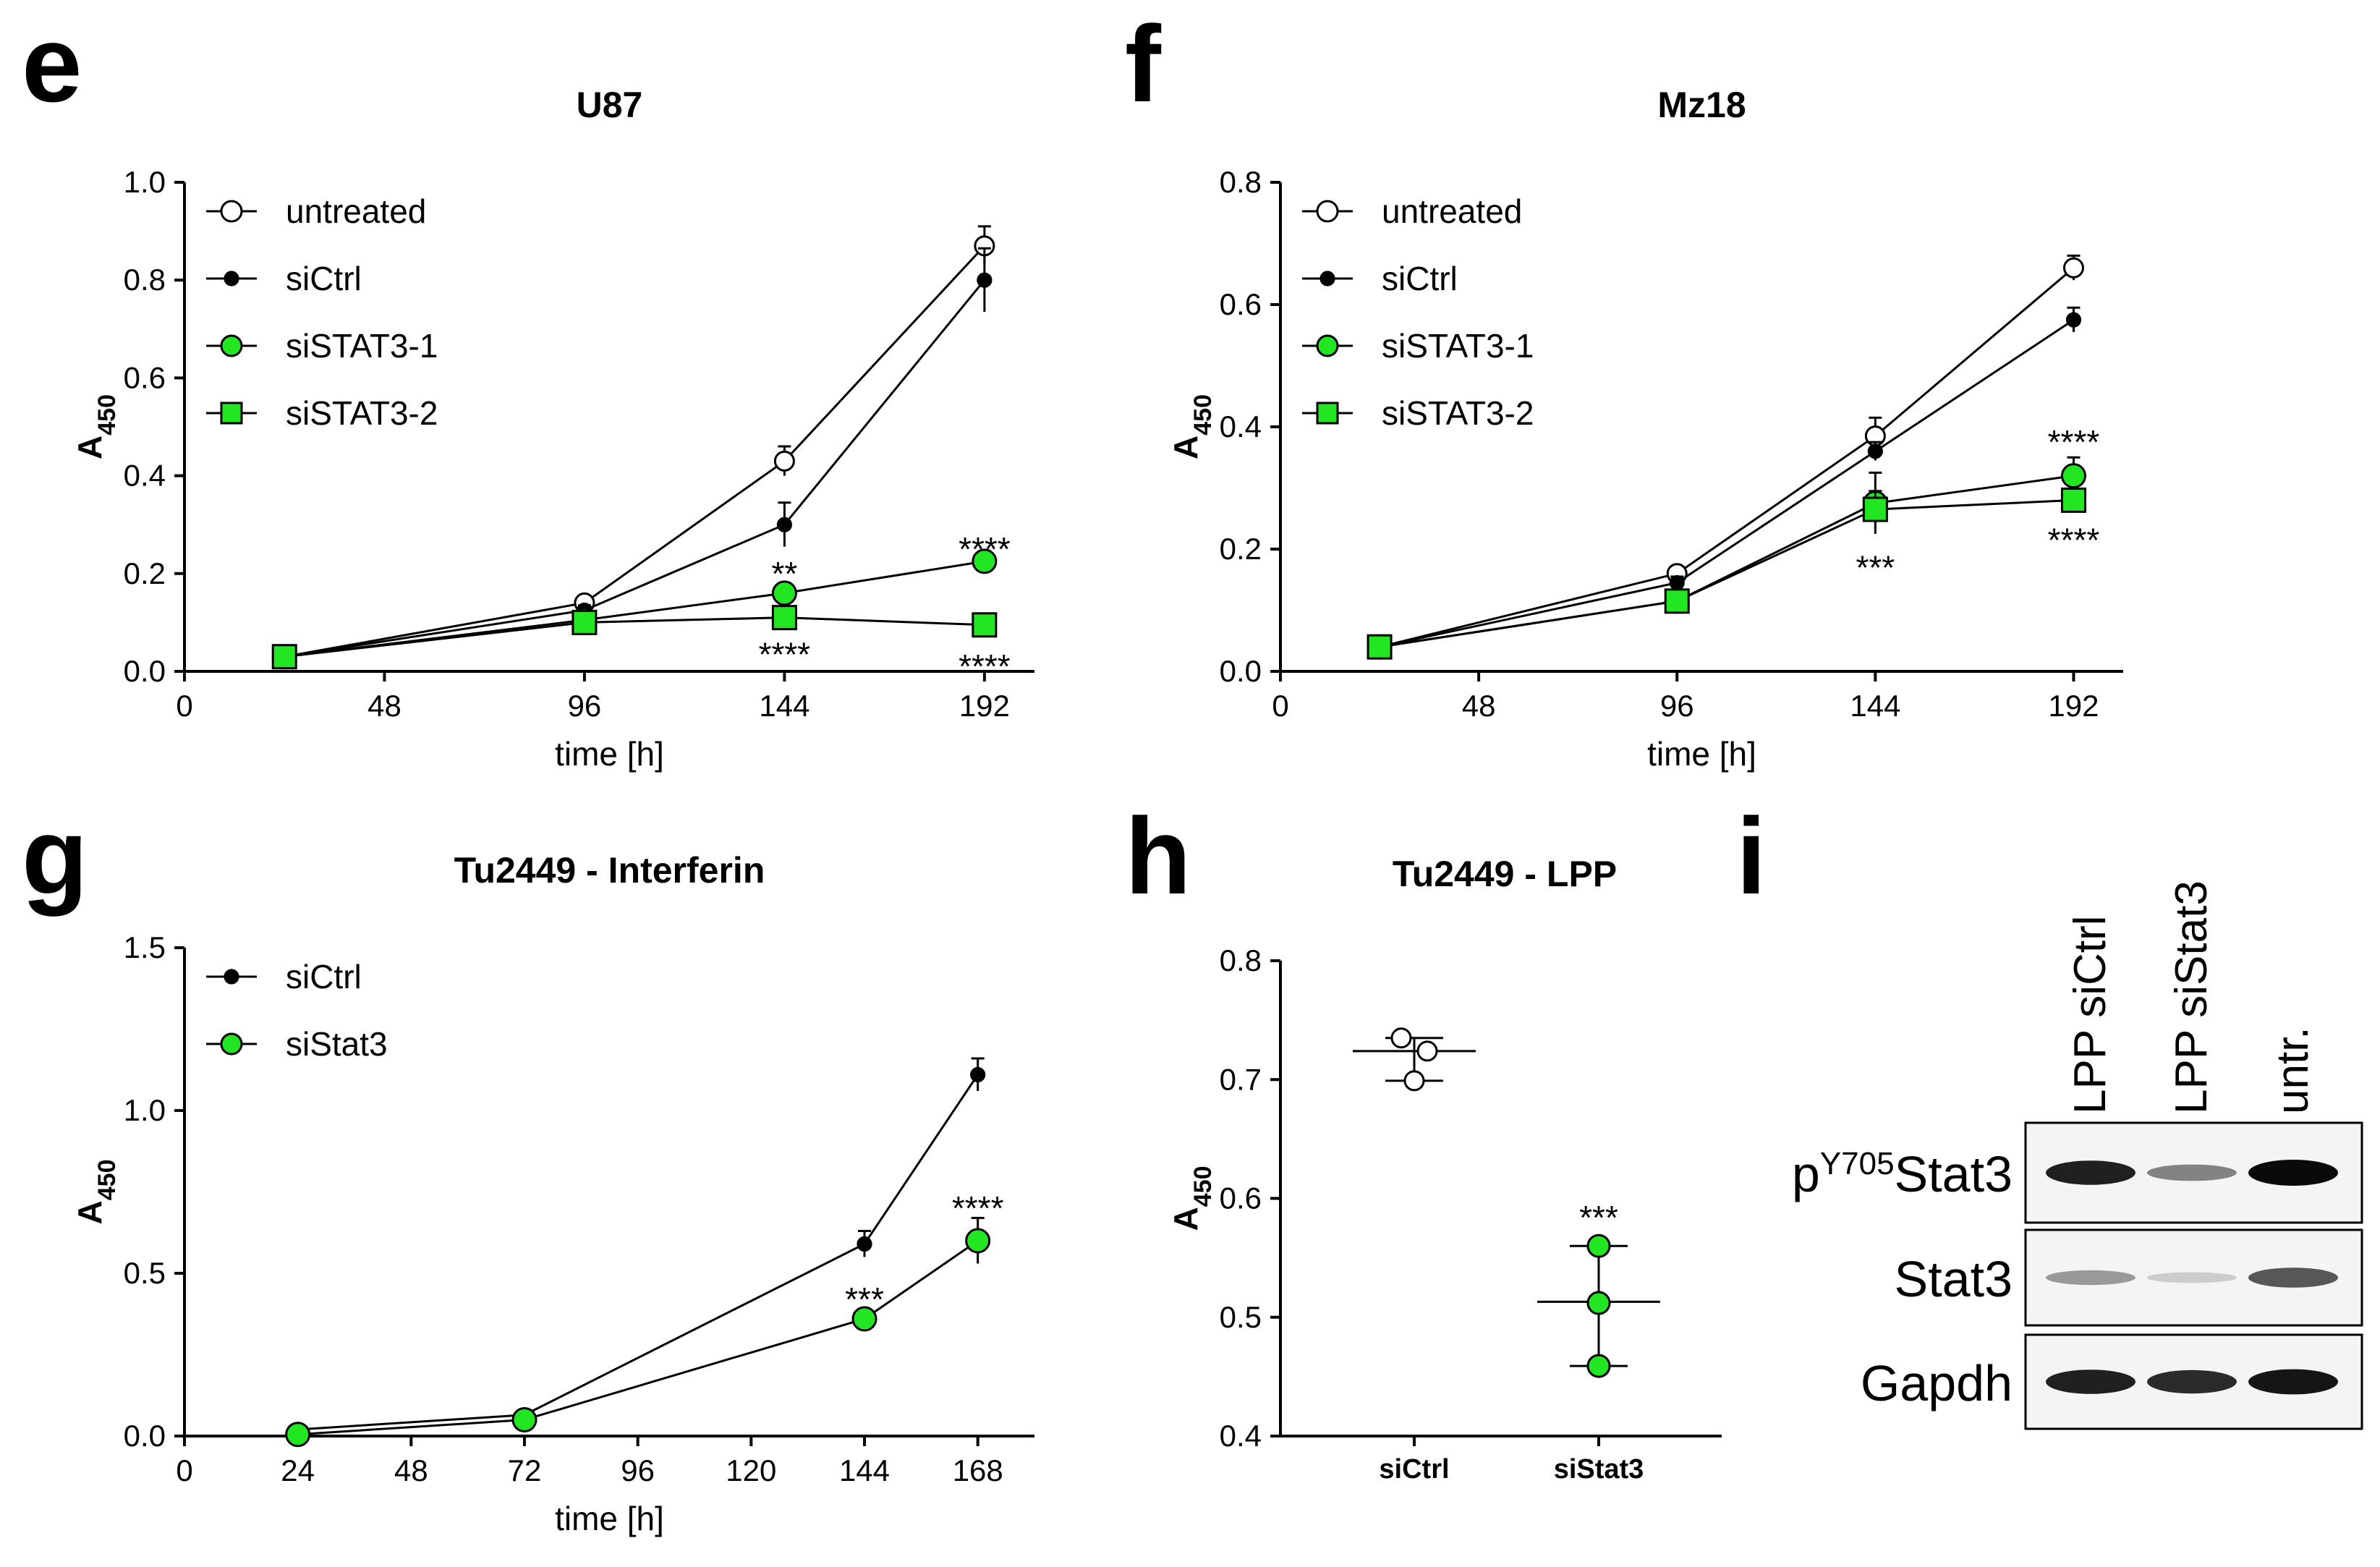 The image size is (2380, 1567). What do you see at coordinates (1241, 1079) in the screenshot?
I see `y-tick-label: 0.7` at bounding box center [1241, 1079].